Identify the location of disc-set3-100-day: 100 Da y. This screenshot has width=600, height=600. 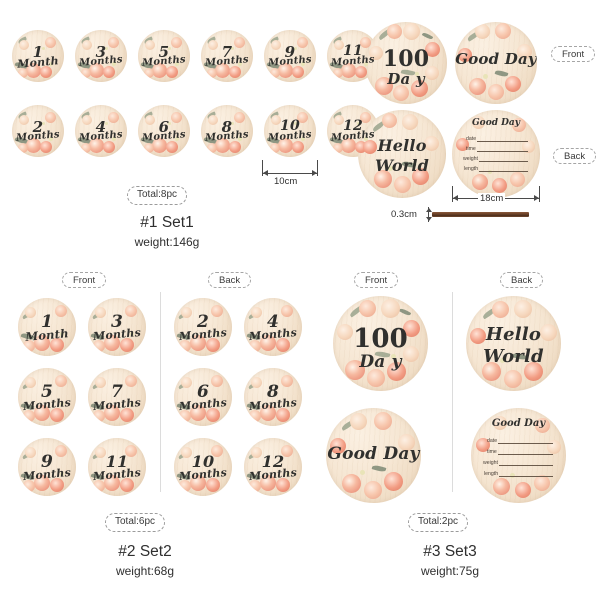
(380, 343).